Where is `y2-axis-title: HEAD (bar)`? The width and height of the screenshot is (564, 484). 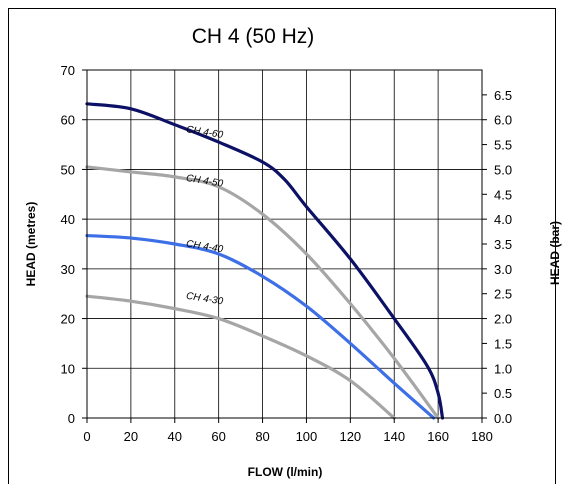 y2-axis-title: HEAD (bar) is located at coordinates (555, 253).